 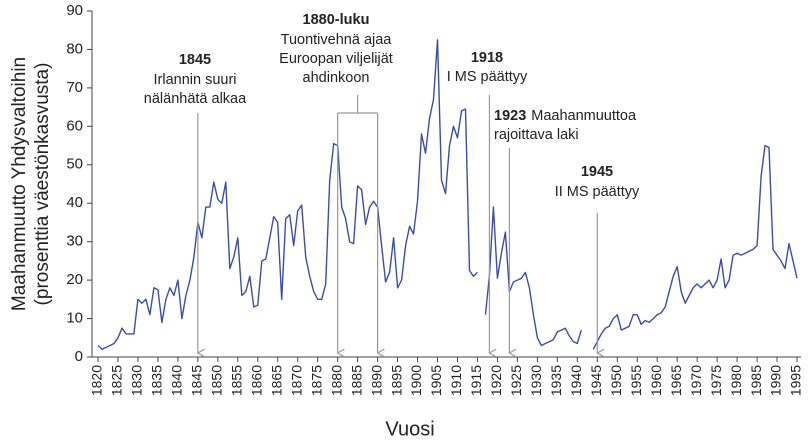 I want to click on annotation-line: nälänhätä alkaa, so click(x=195, y=99).